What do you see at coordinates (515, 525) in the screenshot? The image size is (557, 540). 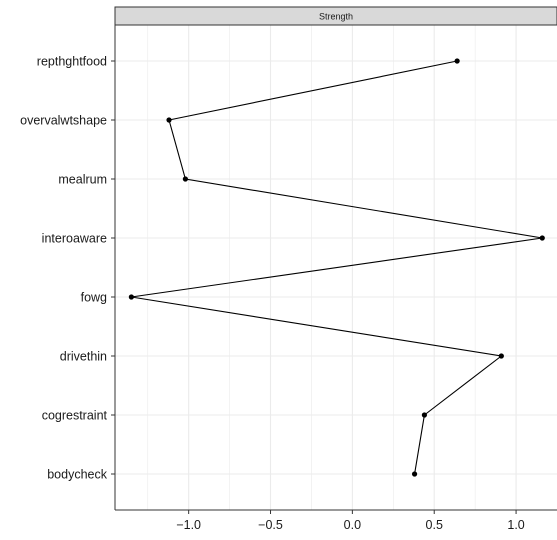 I see `x-tick-label: 1.0` at bounding box center [515, 525].